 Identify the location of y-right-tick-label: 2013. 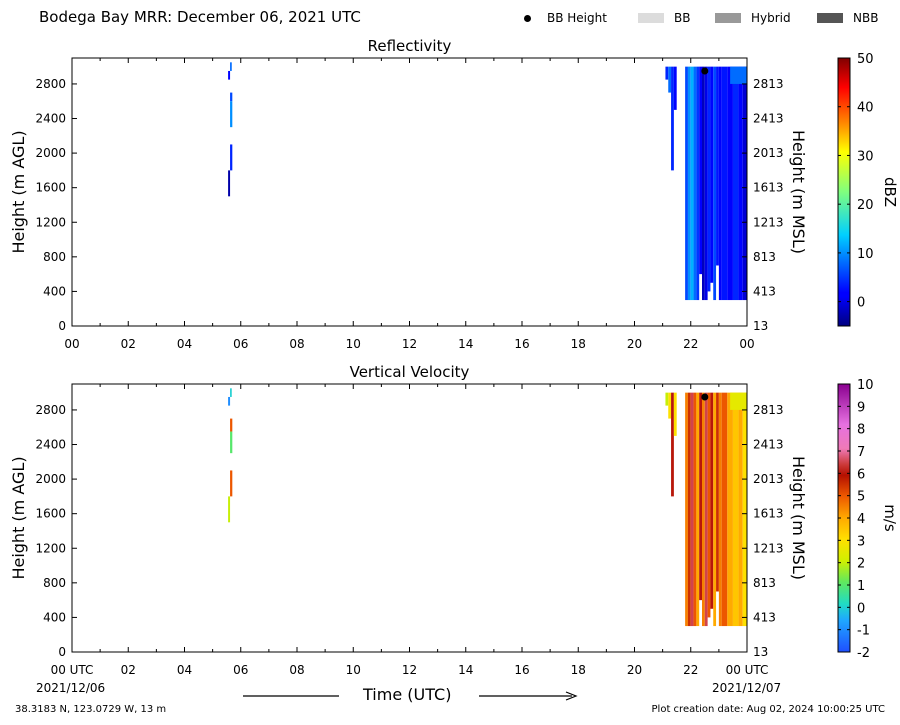
(768, 479).